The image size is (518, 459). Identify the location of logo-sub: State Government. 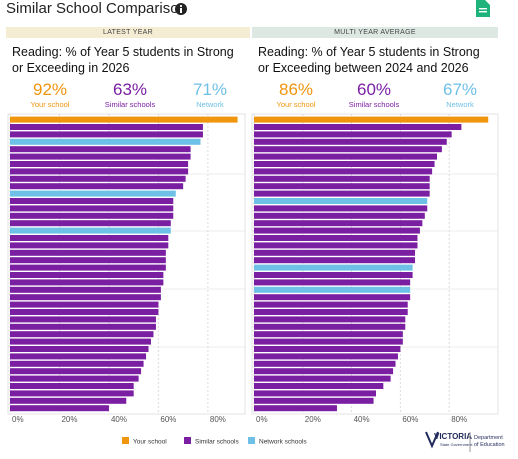
(456, 444).